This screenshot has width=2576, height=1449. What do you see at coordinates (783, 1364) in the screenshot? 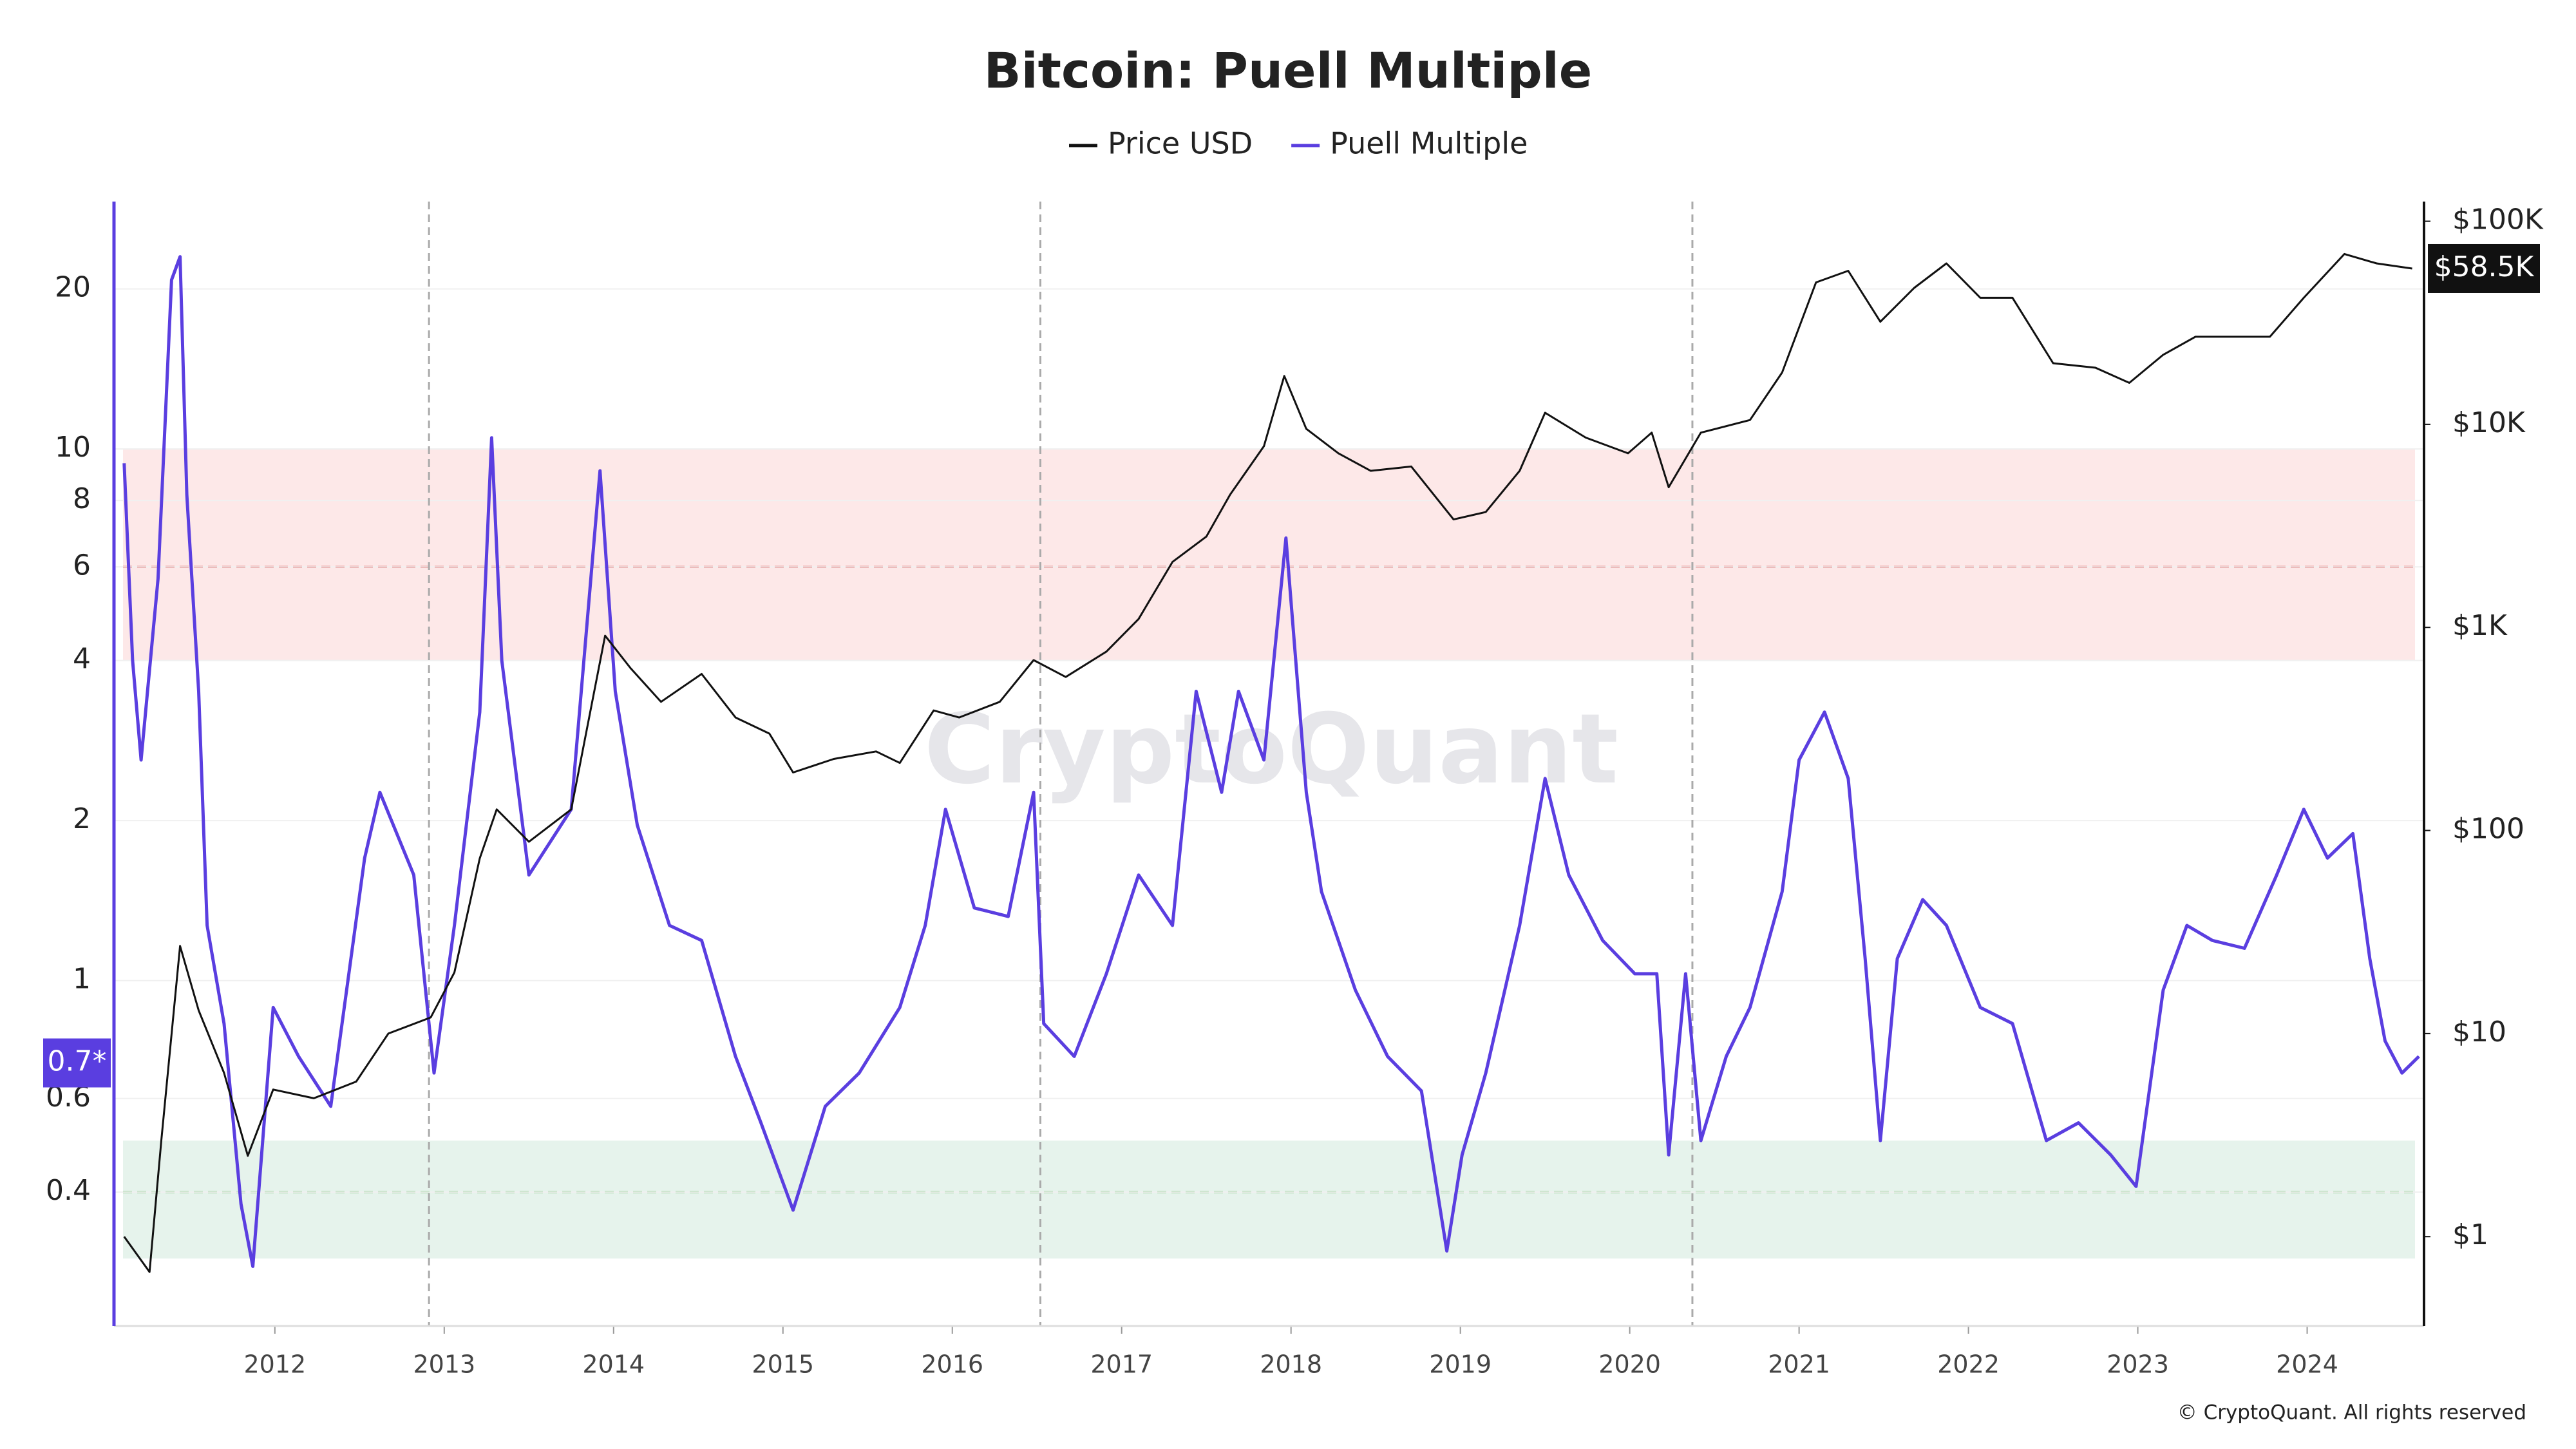
I see `x-tick-label: 2015` at bounding box center [783, 1364].